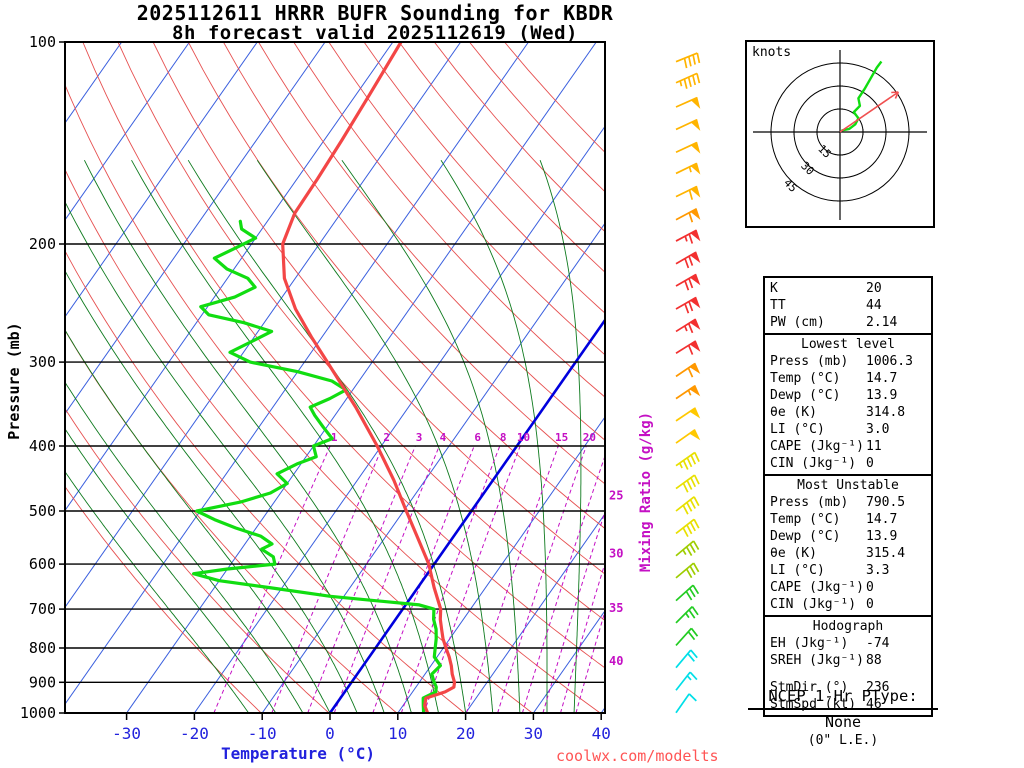 The image size is (1024, 768). I want to click on stats-value: -74, so click(878, 643).